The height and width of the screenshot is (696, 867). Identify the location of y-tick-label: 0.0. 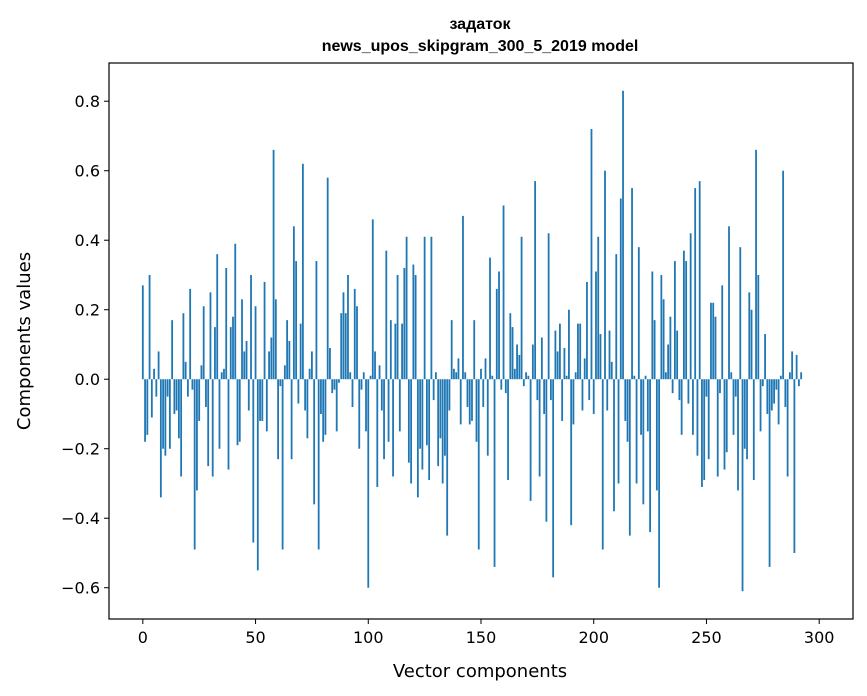
(87, 379).